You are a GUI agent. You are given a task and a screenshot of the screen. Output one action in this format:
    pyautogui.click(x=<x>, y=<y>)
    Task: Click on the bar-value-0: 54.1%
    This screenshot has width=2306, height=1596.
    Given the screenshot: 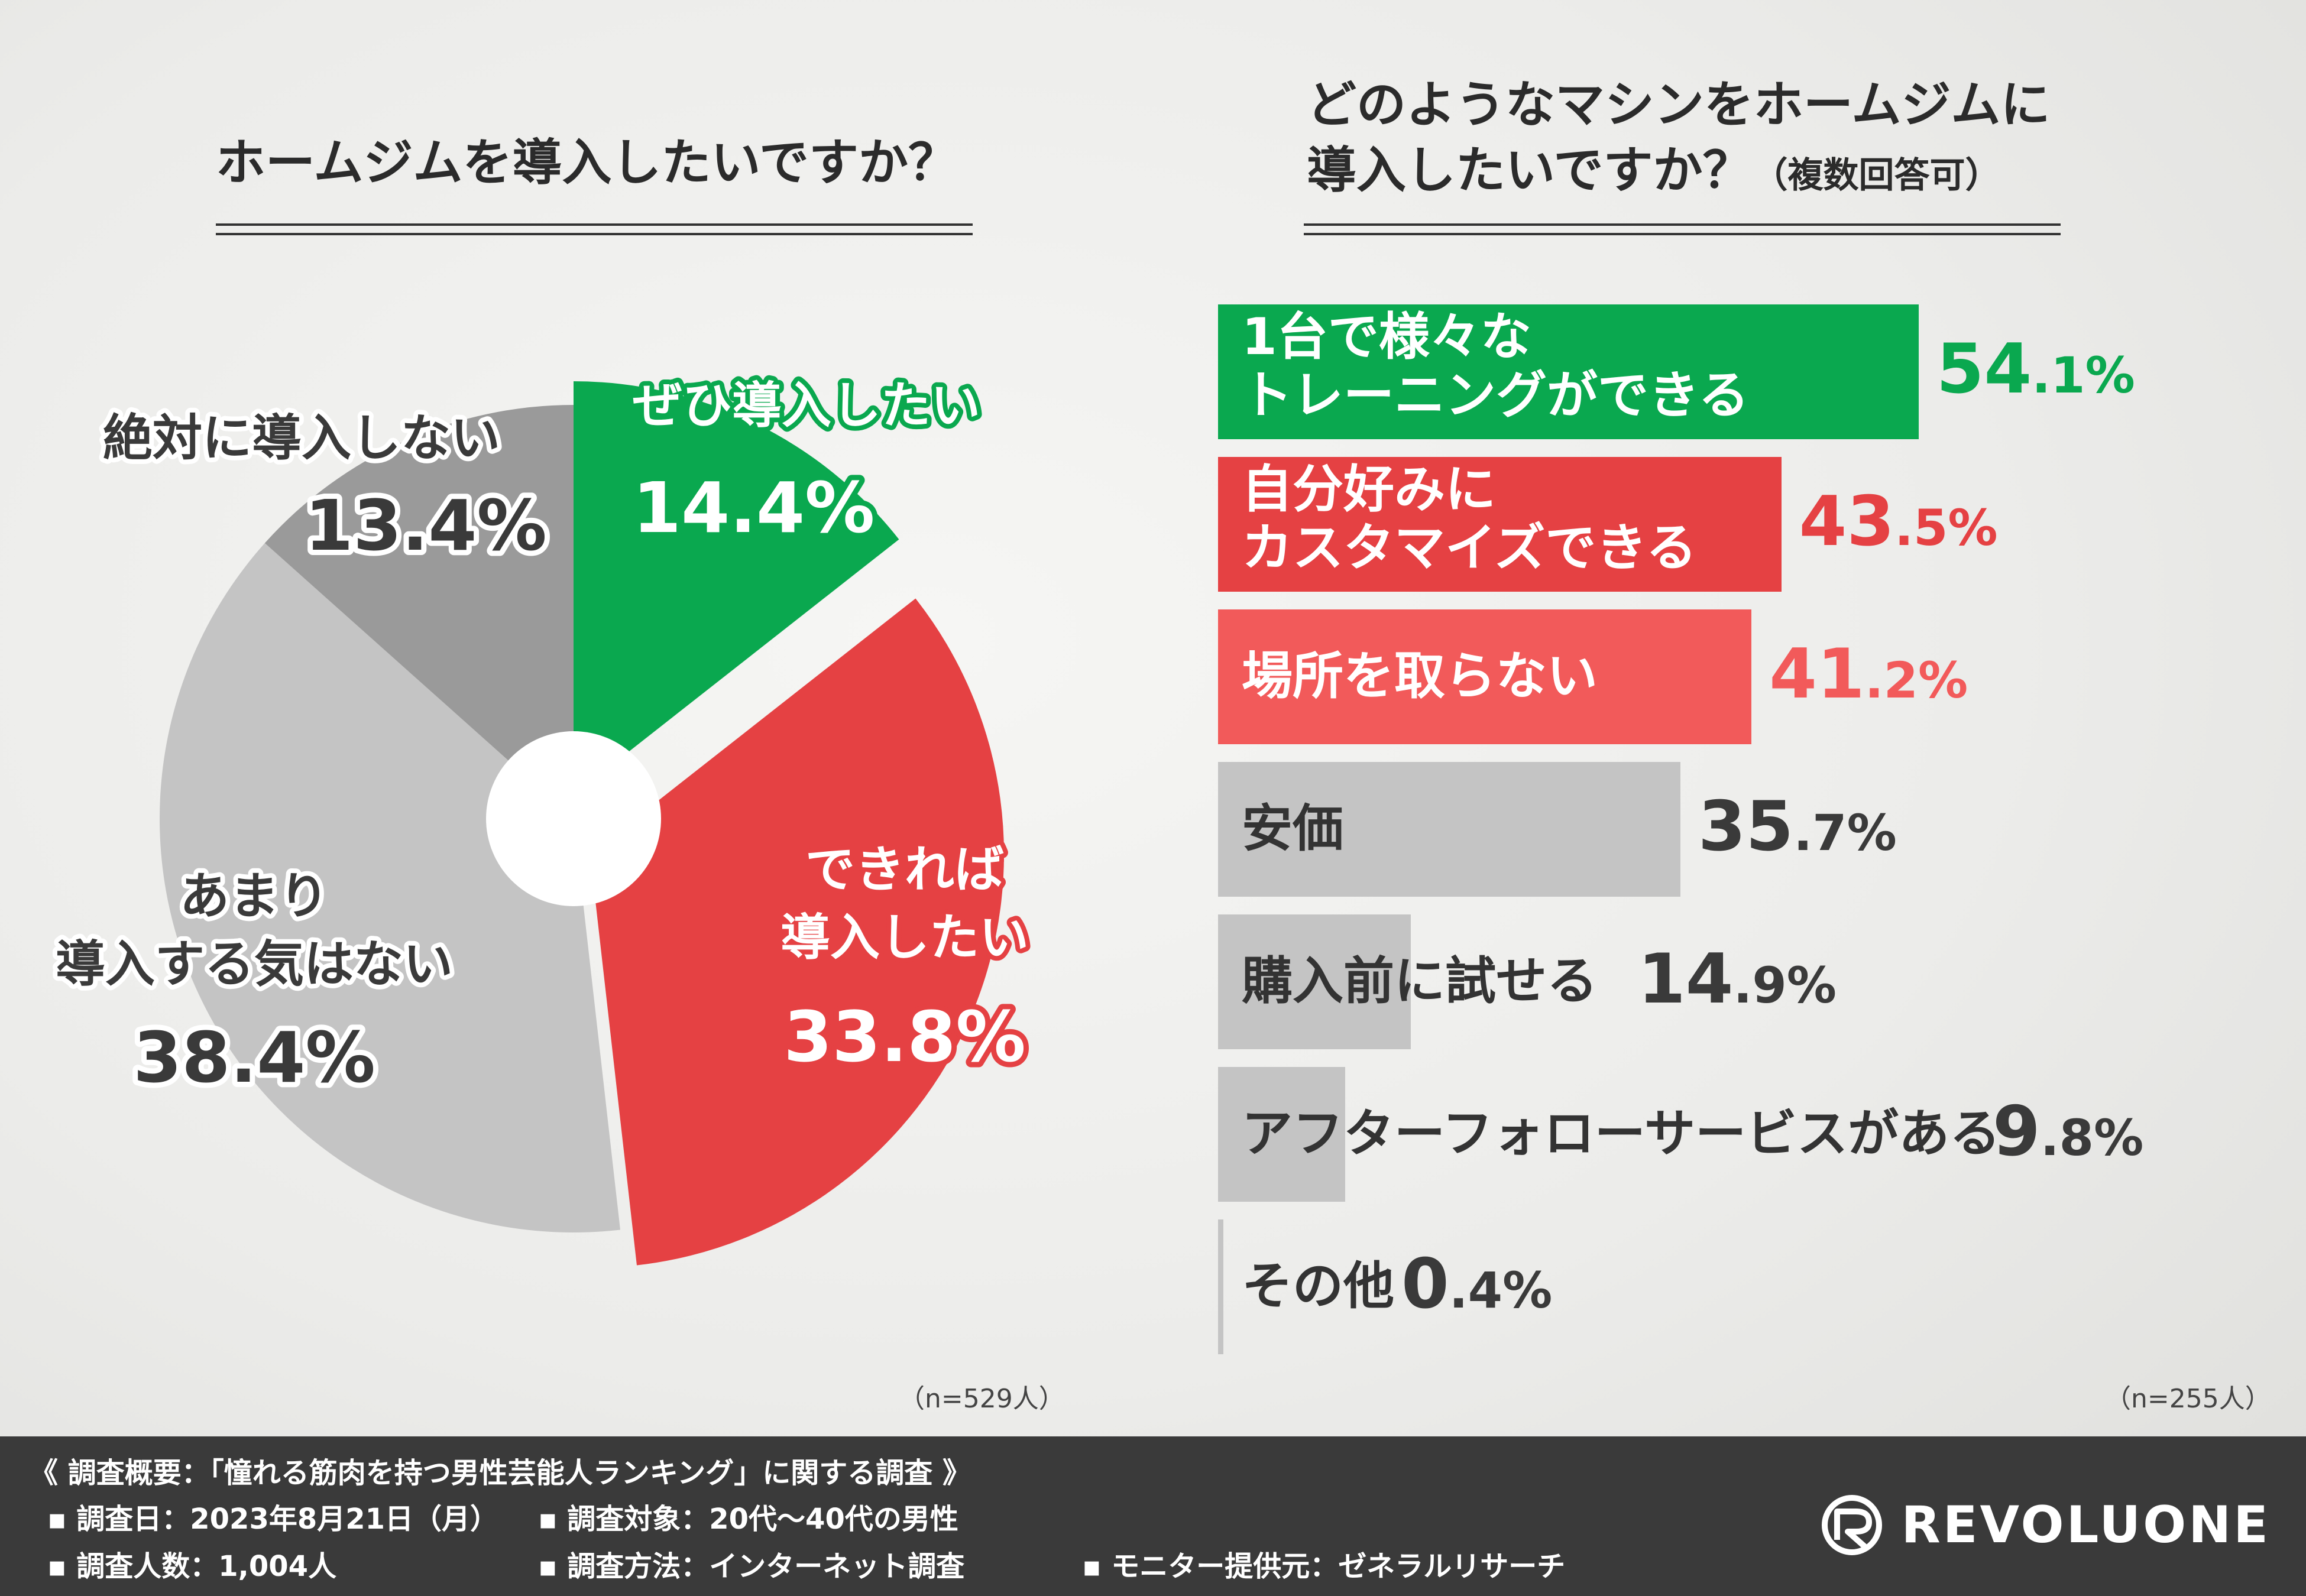 What is the action you would take?
    pyautogui.click(x=2035, y=369)
    